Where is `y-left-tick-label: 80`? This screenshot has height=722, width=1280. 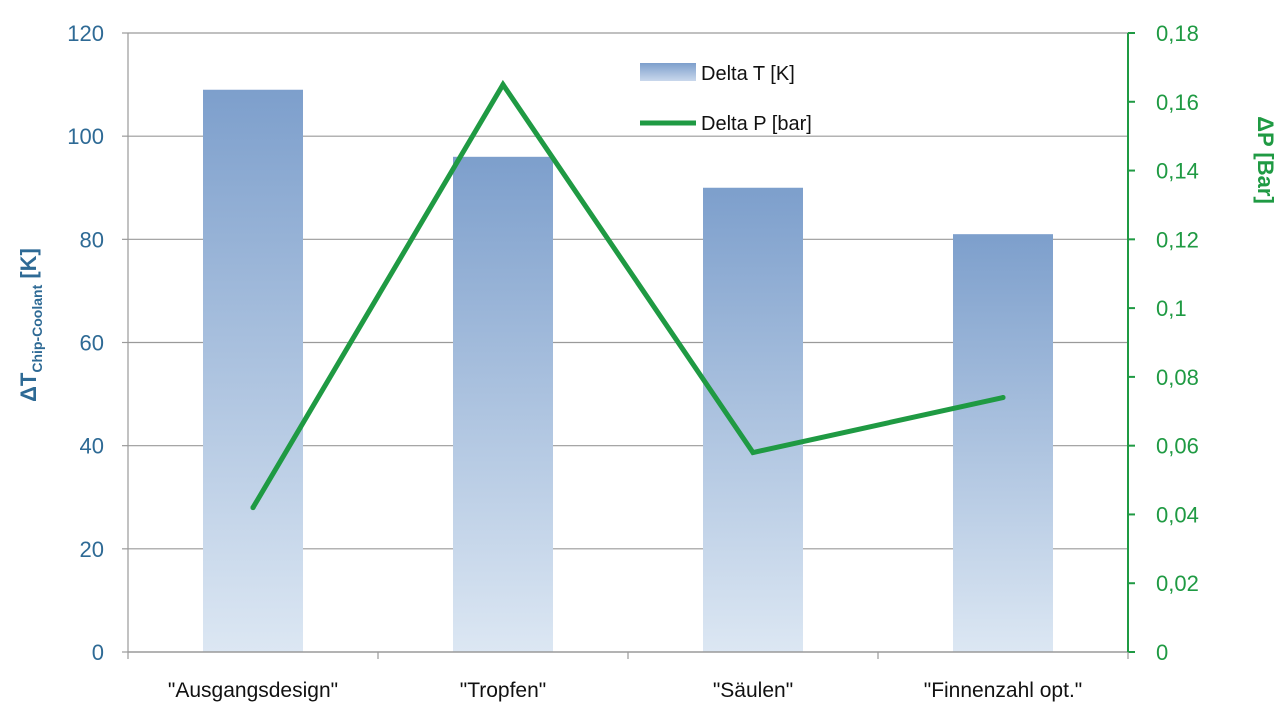 y-left-tick-label: 80 is located at coordinates (92, 239).